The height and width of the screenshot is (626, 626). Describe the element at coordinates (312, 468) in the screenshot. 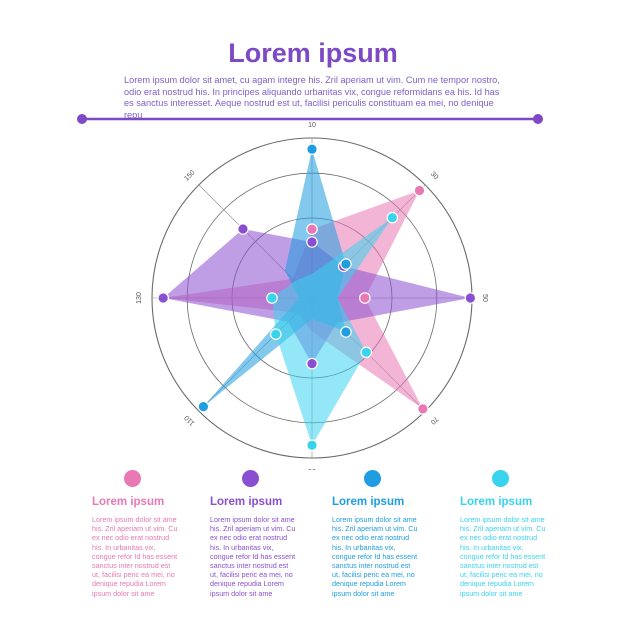

I see `axis-label-90: 90` at that location.